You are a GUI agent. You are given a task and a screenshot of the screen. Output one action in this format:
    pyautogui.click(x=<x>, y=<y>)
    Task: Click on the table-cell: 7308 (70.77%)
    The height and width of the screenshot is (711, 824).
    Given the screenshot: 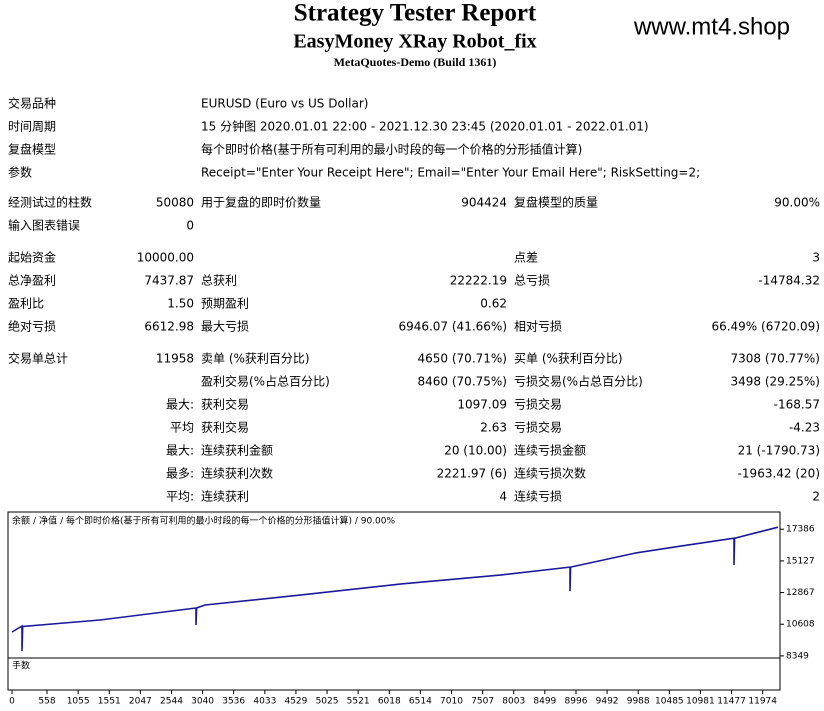 What is the action you would take?
    pyautogui.click(x=775, y=359)
    